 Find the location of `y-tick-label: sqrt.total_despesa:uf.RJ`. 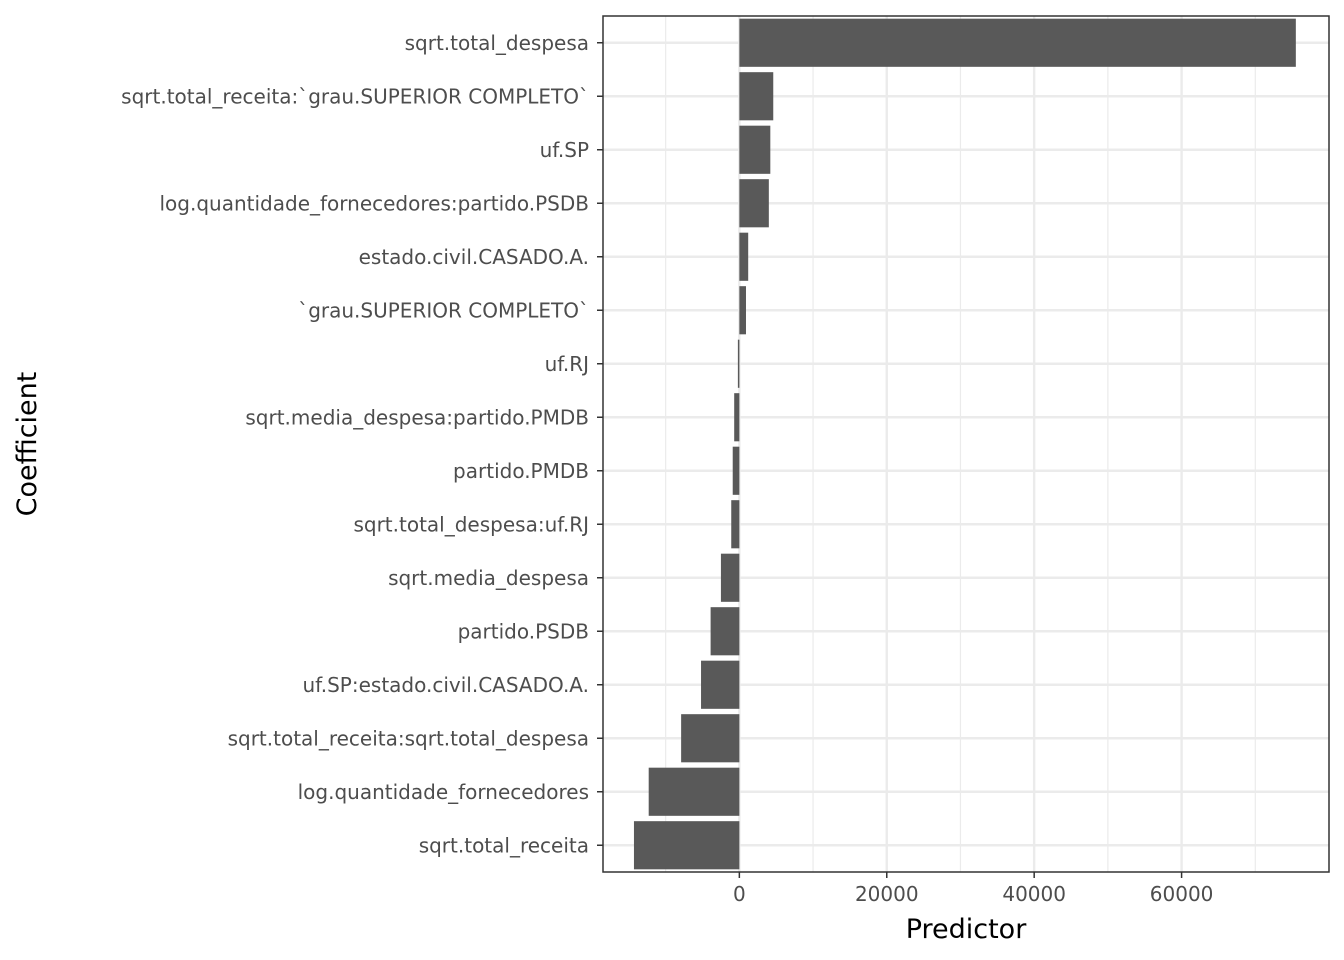

y-tick-label: sqrt.total_despesa:uf.RJ is located at coordinates (471, 524).